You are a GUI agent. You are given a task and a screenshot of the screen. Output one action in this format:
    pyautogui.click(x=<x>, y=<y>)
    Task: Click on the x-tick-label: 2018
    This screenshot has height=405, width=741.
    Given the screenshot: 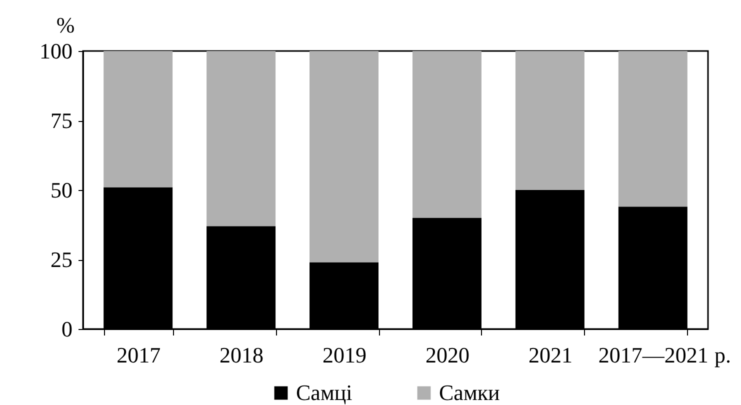 What is the action you would take?
    pyautogui.click(x=242, y=355)
    